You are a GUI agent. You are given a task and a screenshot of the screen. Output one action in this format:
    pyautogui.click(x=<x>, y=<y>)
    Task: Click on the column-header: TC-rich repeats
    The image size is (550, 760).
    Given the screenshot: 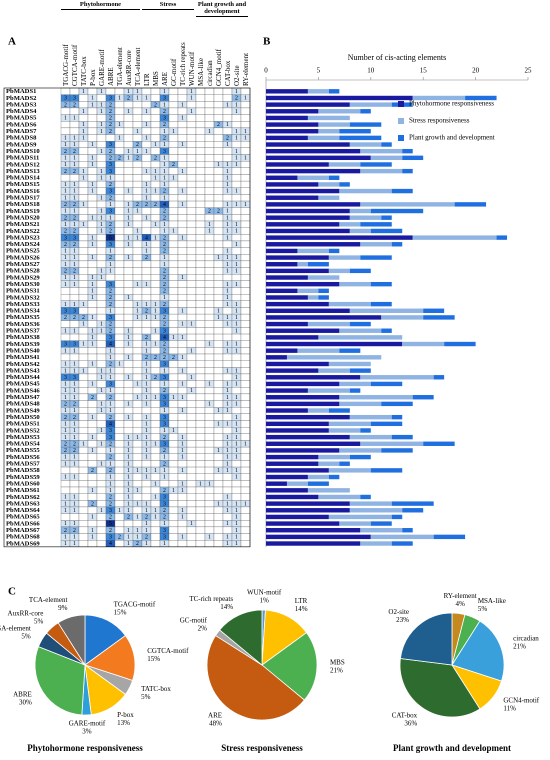 What is the action you would take?
    pyautogui.click(x=183, y=64)
    